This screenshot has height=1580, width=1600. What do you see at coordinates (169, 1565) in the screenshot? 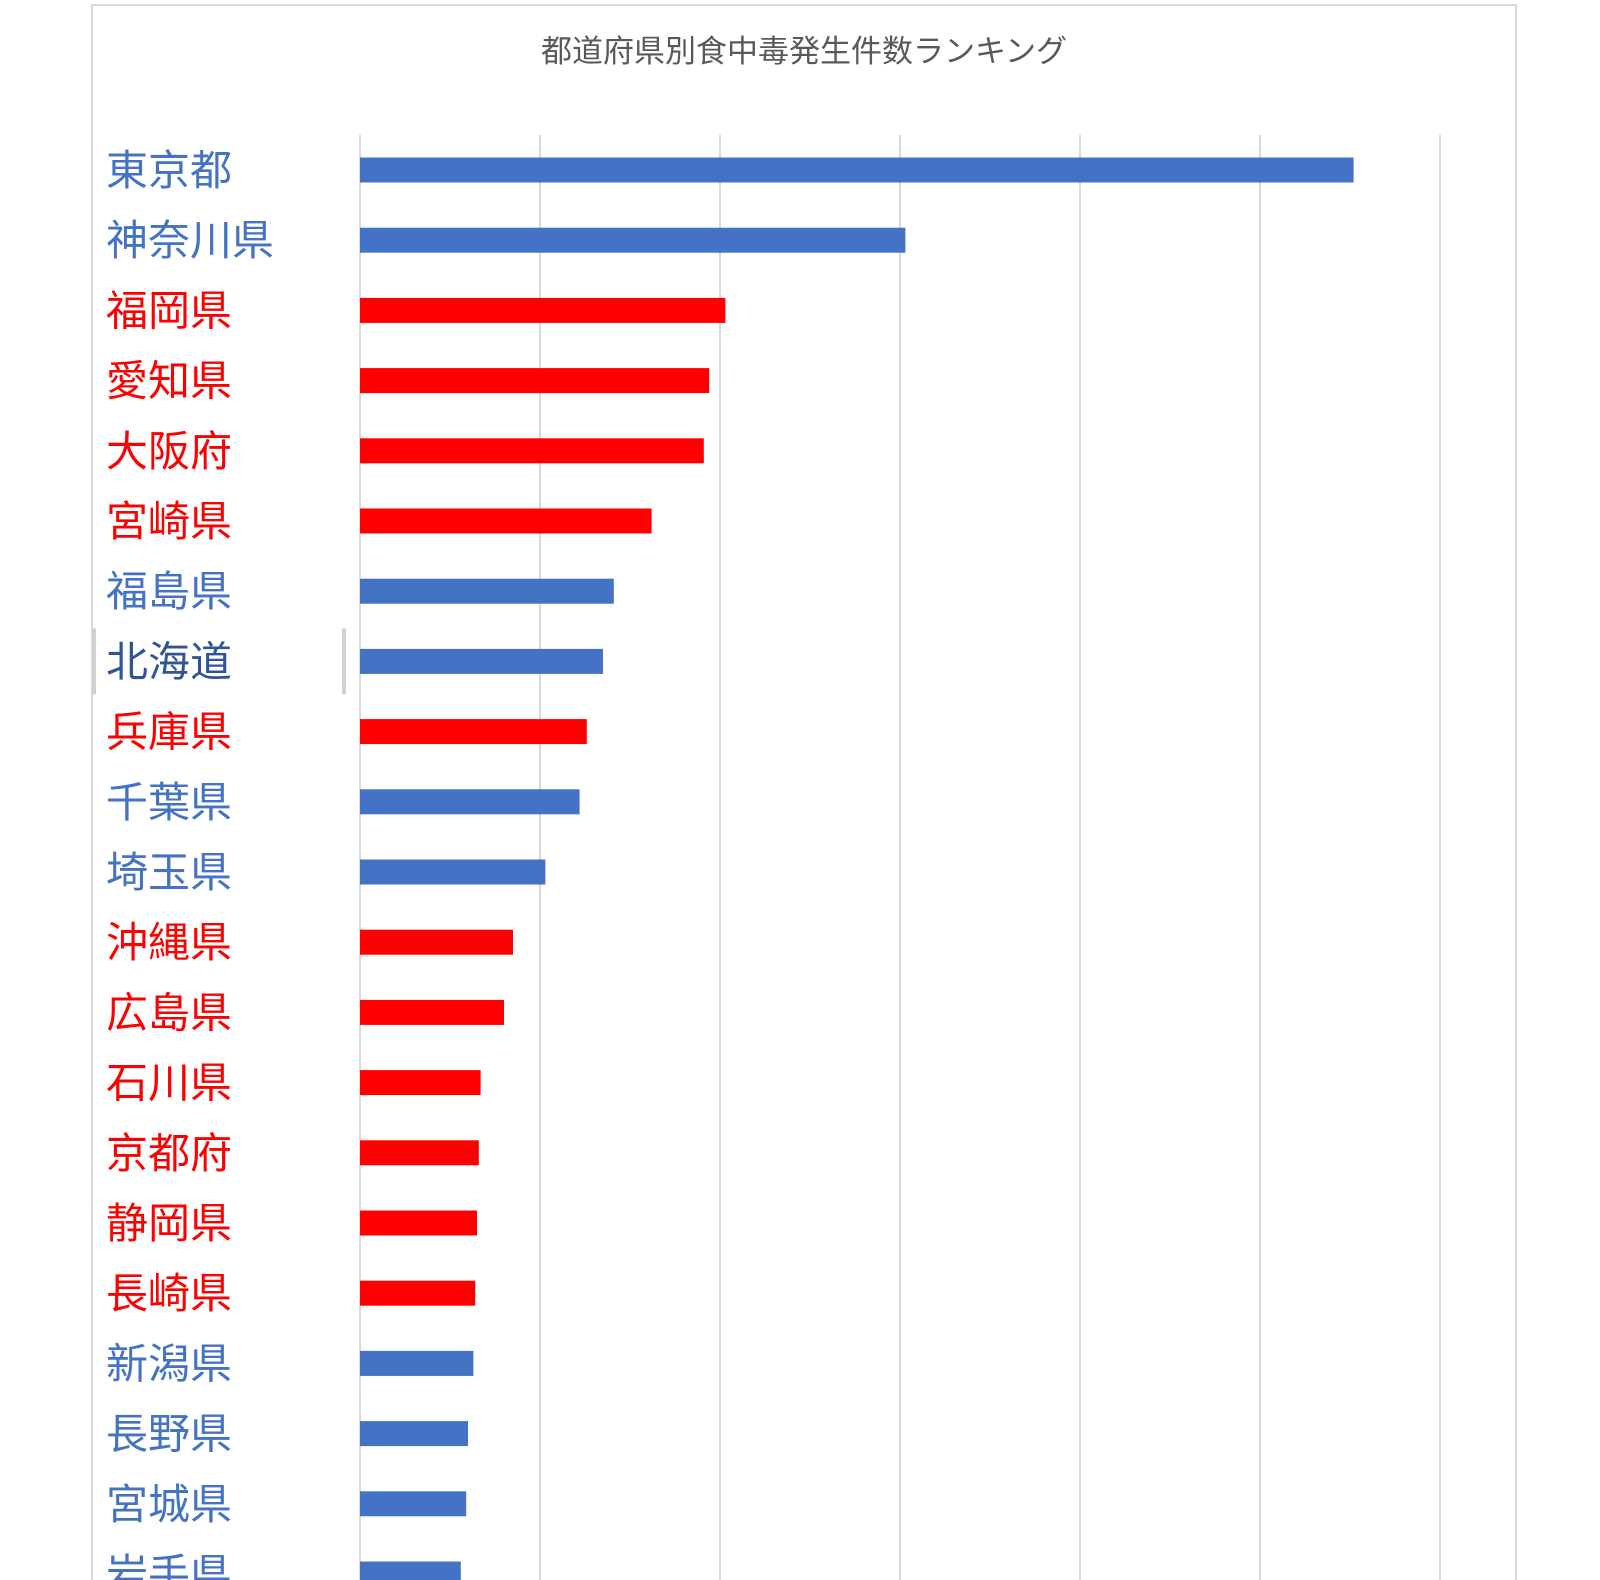
I see `category-label: 岩手県` at bounding box center [169, 1565].